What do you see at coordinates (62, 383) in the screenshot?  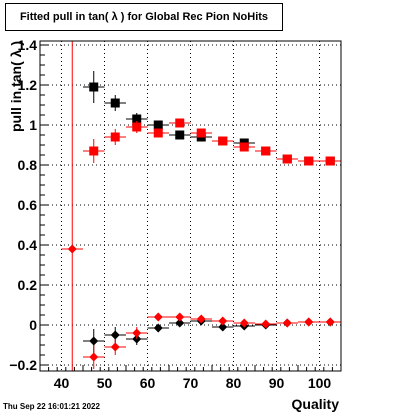 I see `x-tick-label: 40` at bounding box center [62, 383].